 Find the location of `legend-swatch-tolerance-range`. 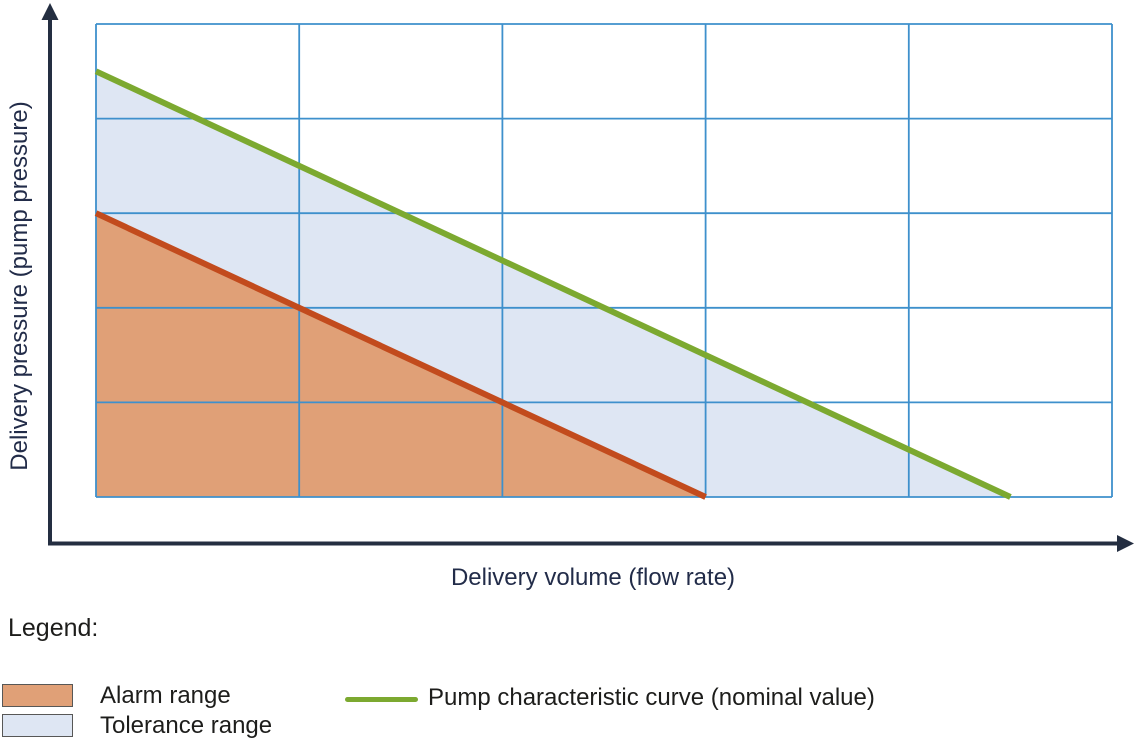

legend-swatch-tolerance-range is located at coordinates (37, 725).